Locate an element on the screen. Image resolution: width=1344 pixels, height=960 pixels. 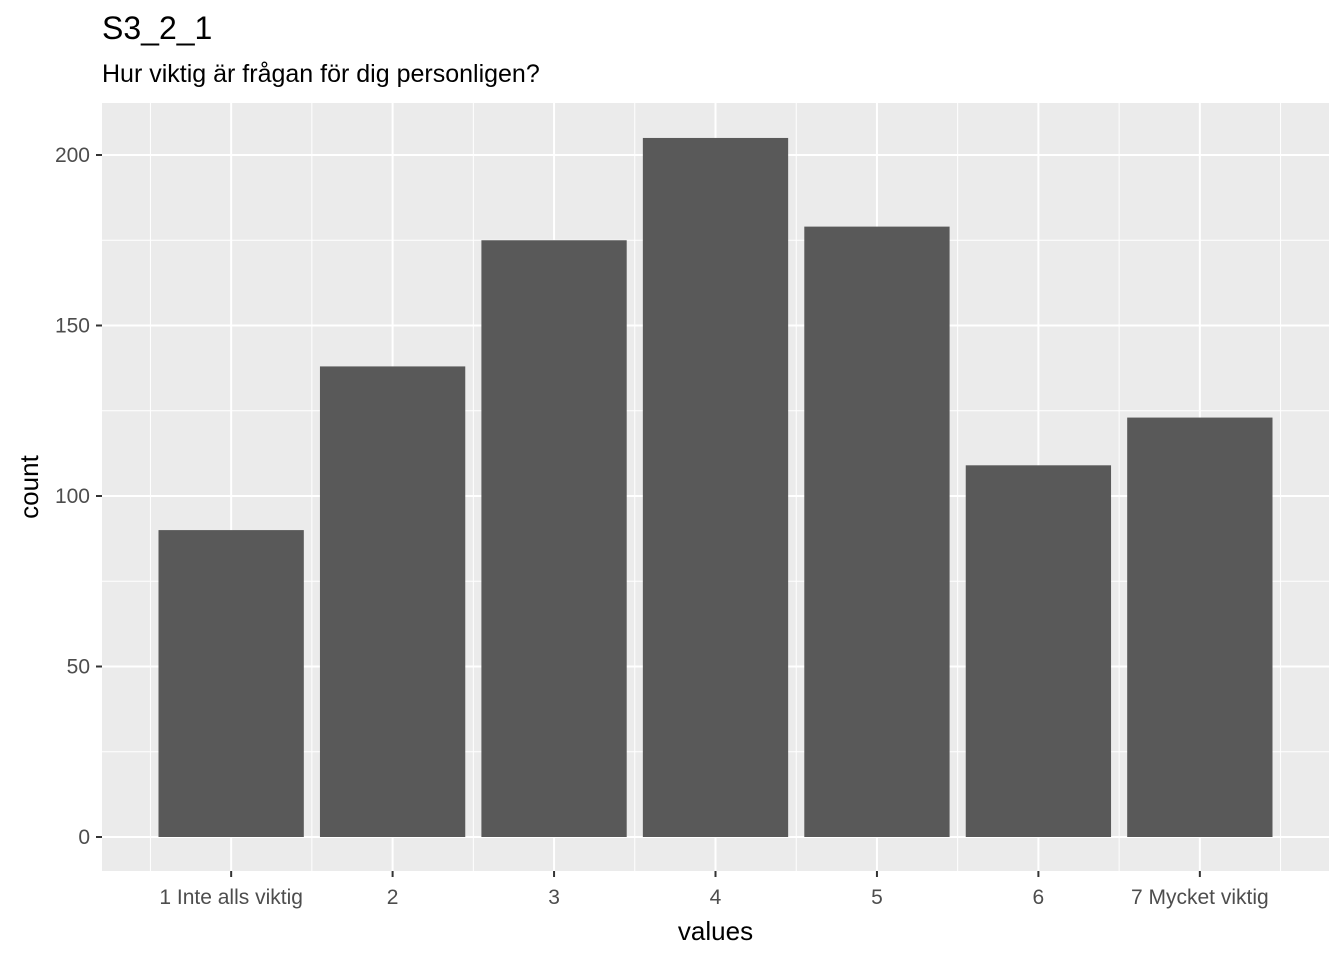
x-tick-label: 2 is located at coordinates (393, 897).